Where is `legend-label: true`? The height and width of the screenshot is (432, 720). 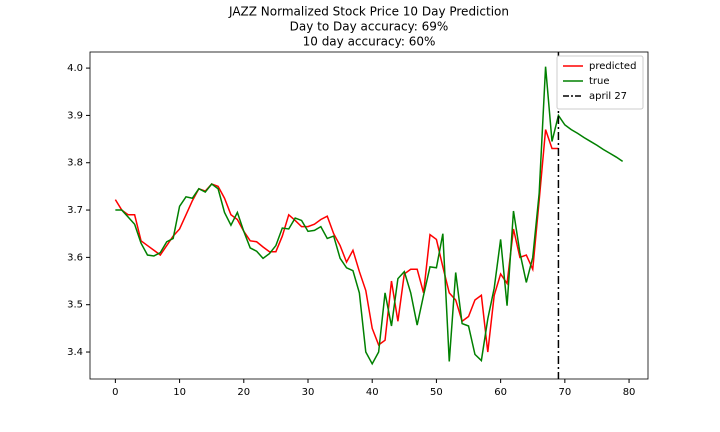
legend-label: true is located at coordinates (599, 81).